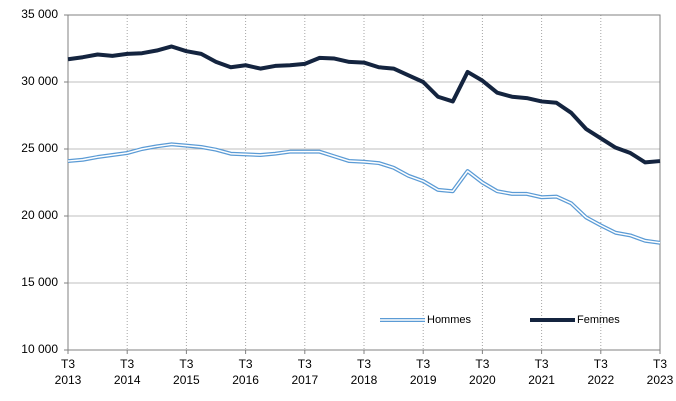 The image size is (676, 401). What do you see at coordinates (482, 372) in the screenshot?
I see `x-tick-label: T3 2020` at bounding box center [482, 372].